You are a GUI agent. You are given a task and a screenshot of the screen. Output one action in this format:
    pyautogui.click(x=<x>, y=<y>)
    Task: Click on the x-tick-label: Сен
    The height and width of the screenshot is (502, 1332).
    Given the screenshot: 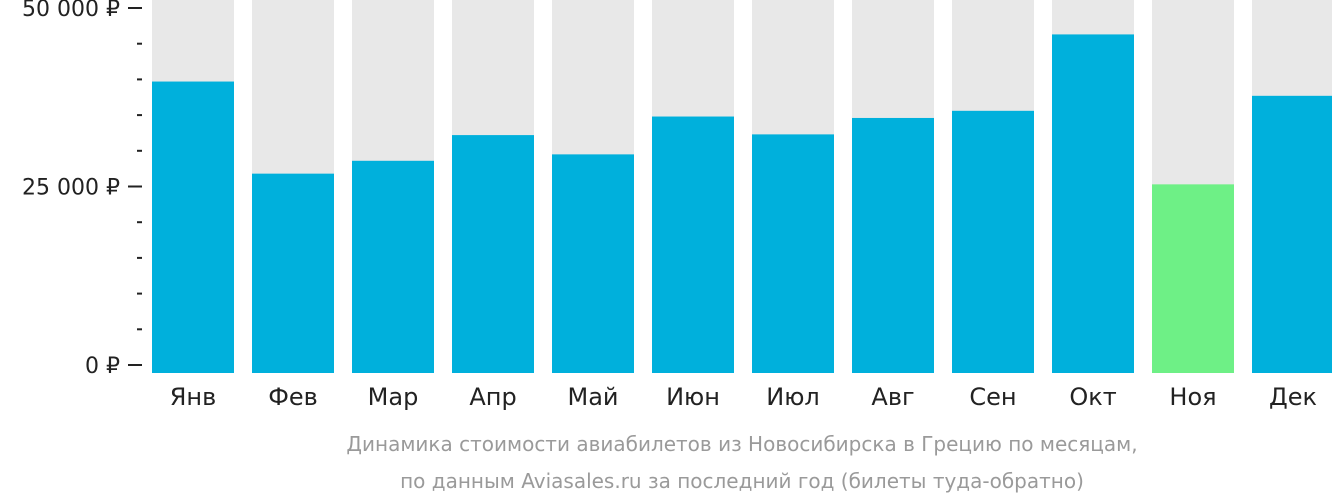 What is the action you would take?
    pyautogui.click(x=992, y=397)
    